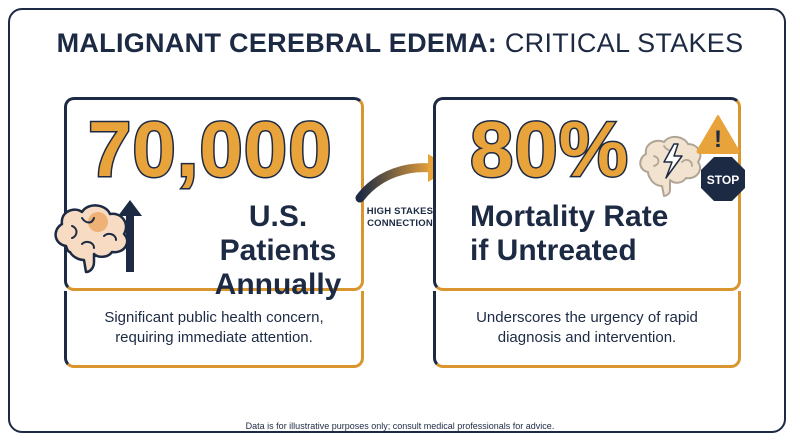  Describe the element at coordinates (130, 236) in the screenshot. I see `up-arrow-icon` at that location.